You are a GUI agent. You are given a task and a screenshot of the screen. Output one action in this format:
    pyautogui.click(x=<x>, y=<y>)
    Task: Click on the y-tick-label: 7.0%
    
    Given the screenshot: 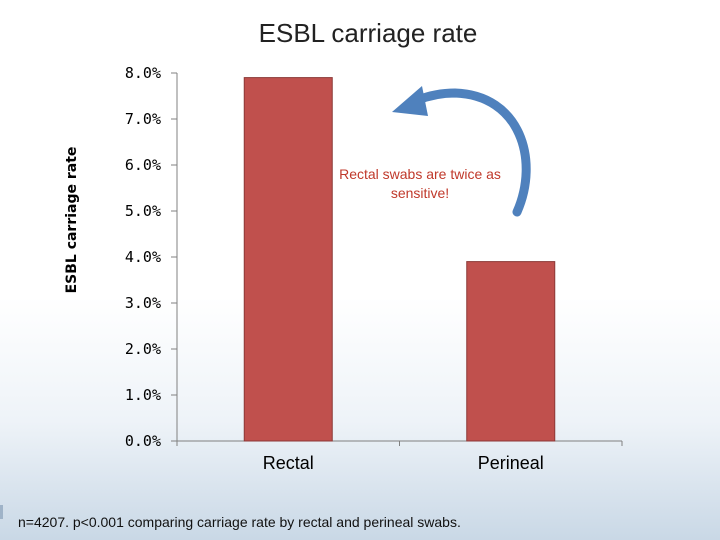 What is the action you would take?
    pyautogui.click(x=143, y=119)
    